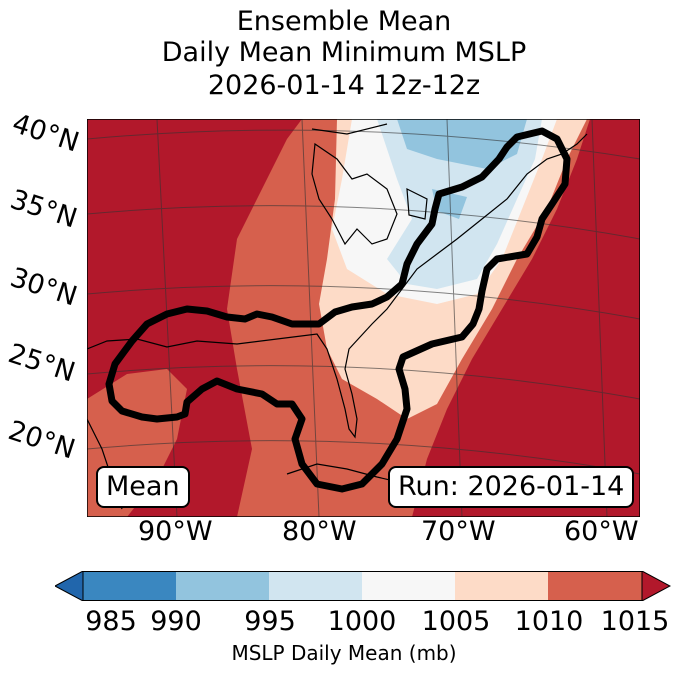 Image resolution: width=688 pixels, height=674 pixels. What do you see at coordinates (344, 85) in the screenshot?
I see `title-line-3: 2026-01-14 12z-12z` at bounding box center [344, 85].